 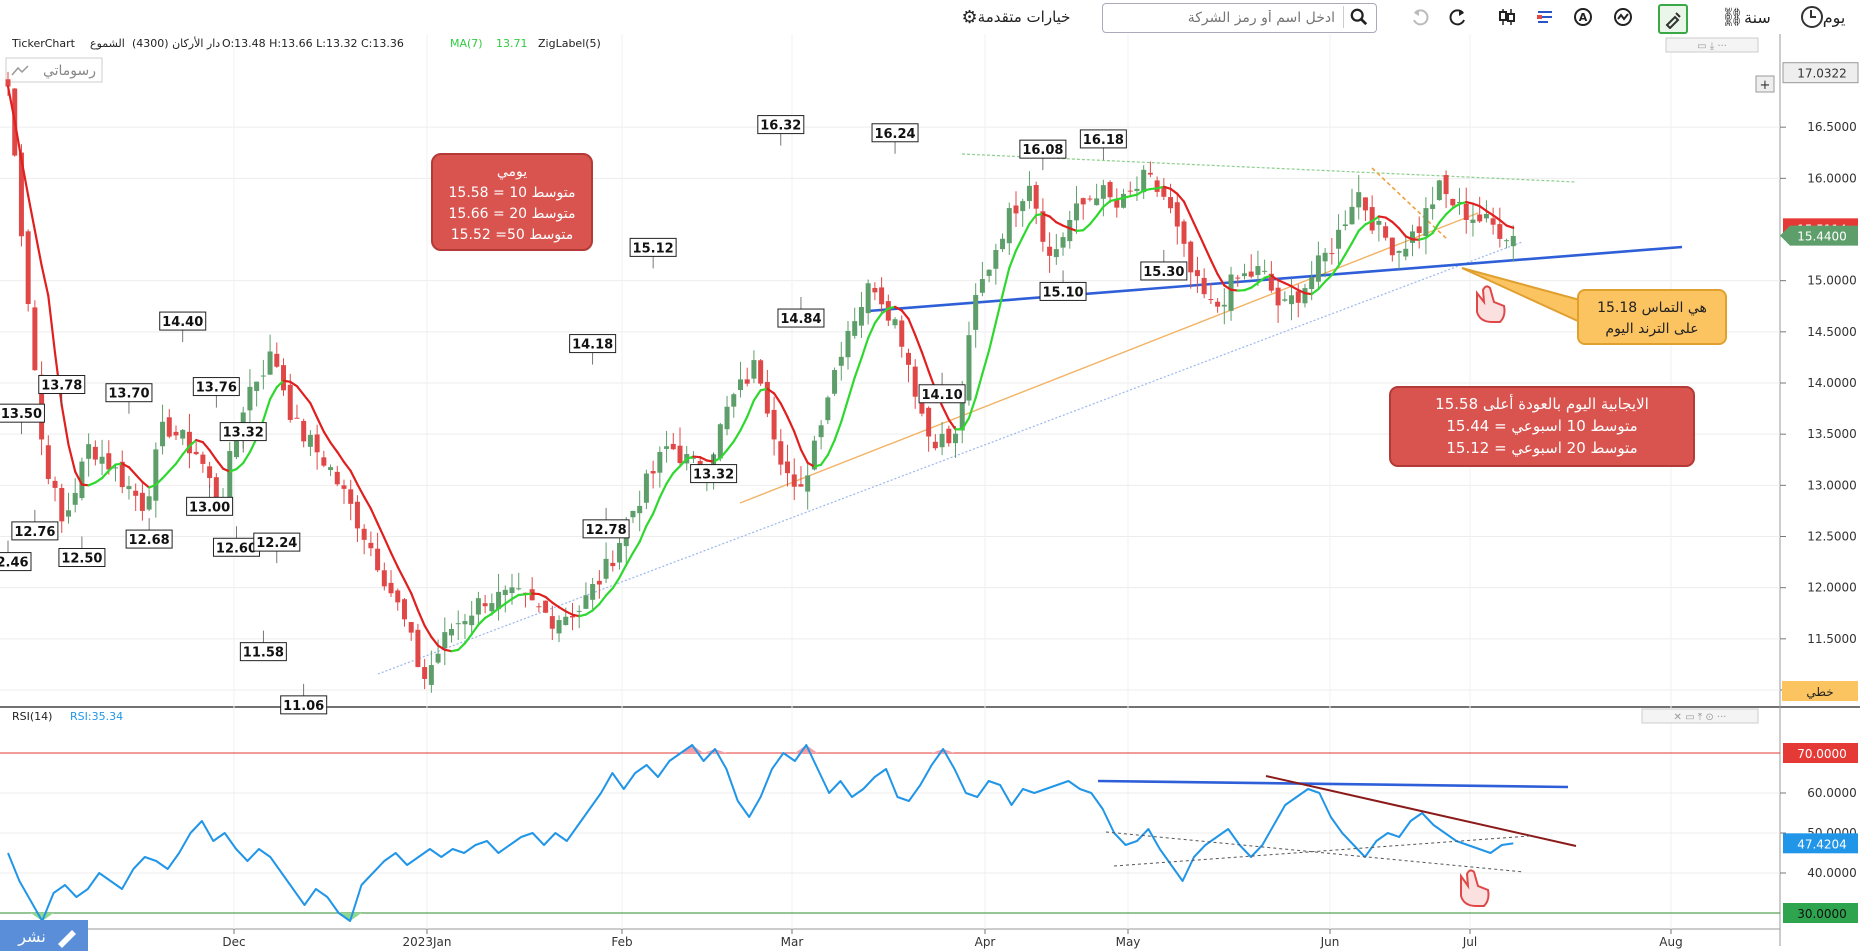 I want to click on advanced-options-button: ⚙ خيارات متقدمة, so click(x=1016, y=17).